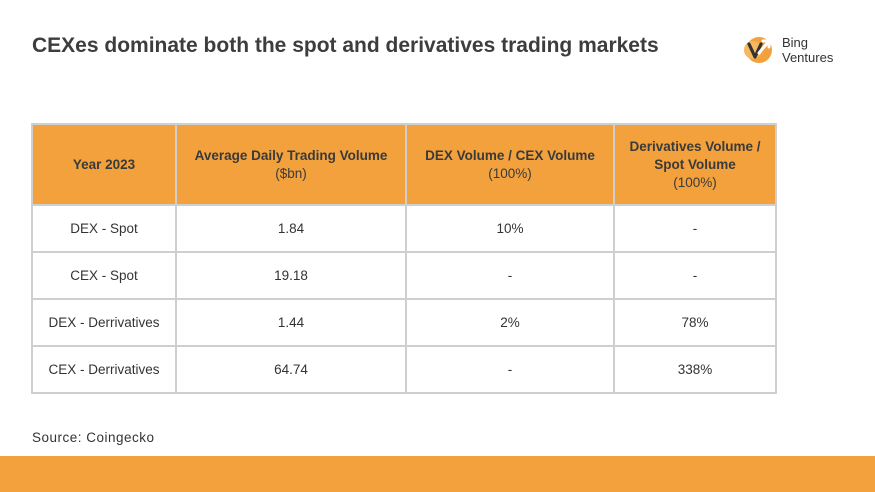  Describe the element at coordinates (291, 228) in the screenshot. I see `avg-volume-cell: 1.84` at that location.